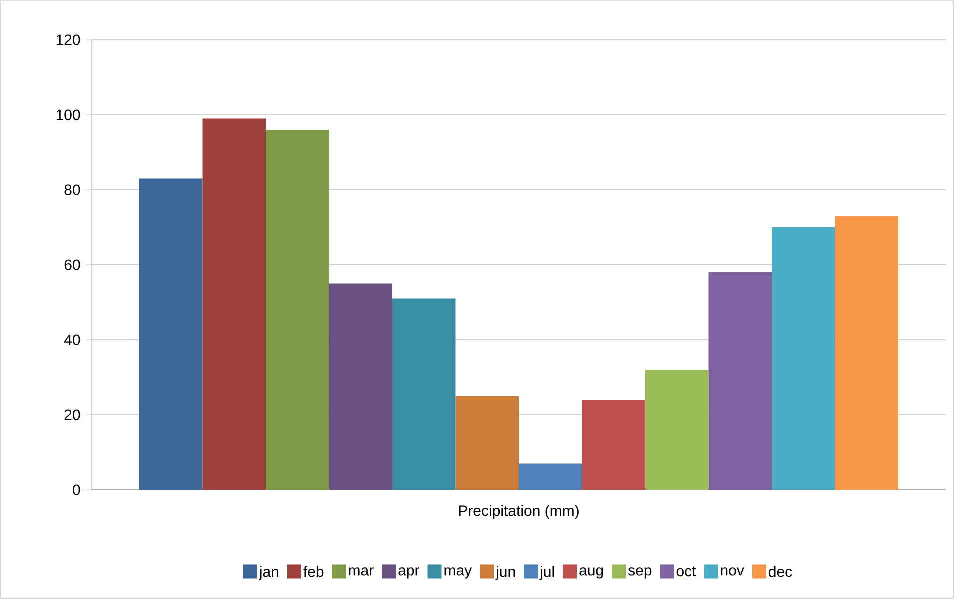 The image size is (954, 599). What do you see at coordinates (72, 415) in the screenshot?
I see `y-tick-label: 20` at bounding box center [72, 415].